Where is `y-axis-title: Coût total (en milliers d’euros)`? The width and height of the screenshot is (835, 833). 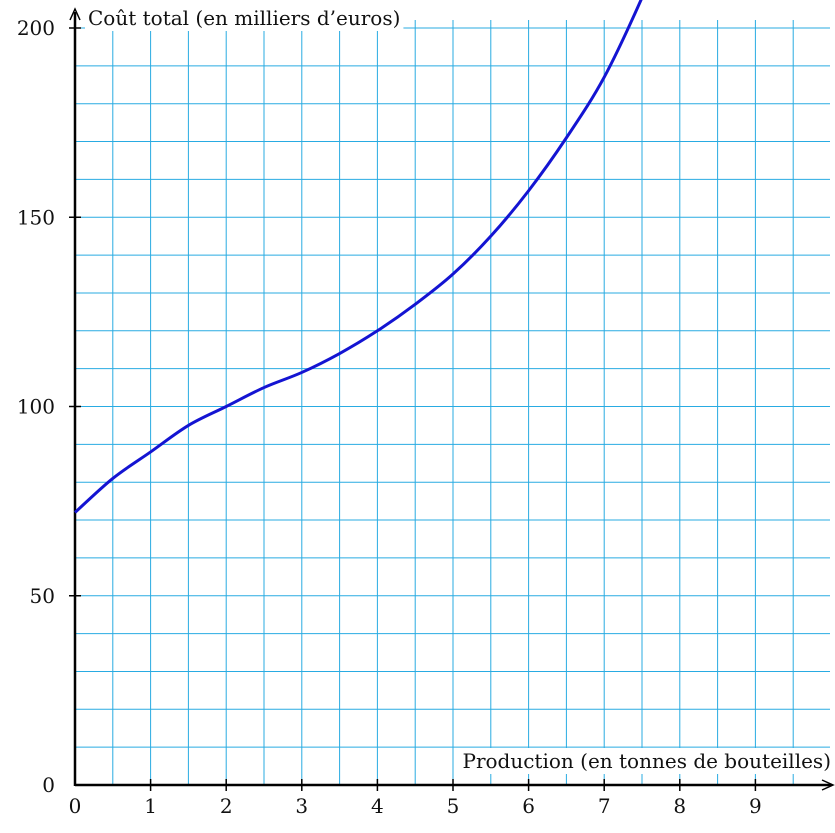 y-axis-title: Coût total (en milliers d’euros) is located at coordinates (244, 18).